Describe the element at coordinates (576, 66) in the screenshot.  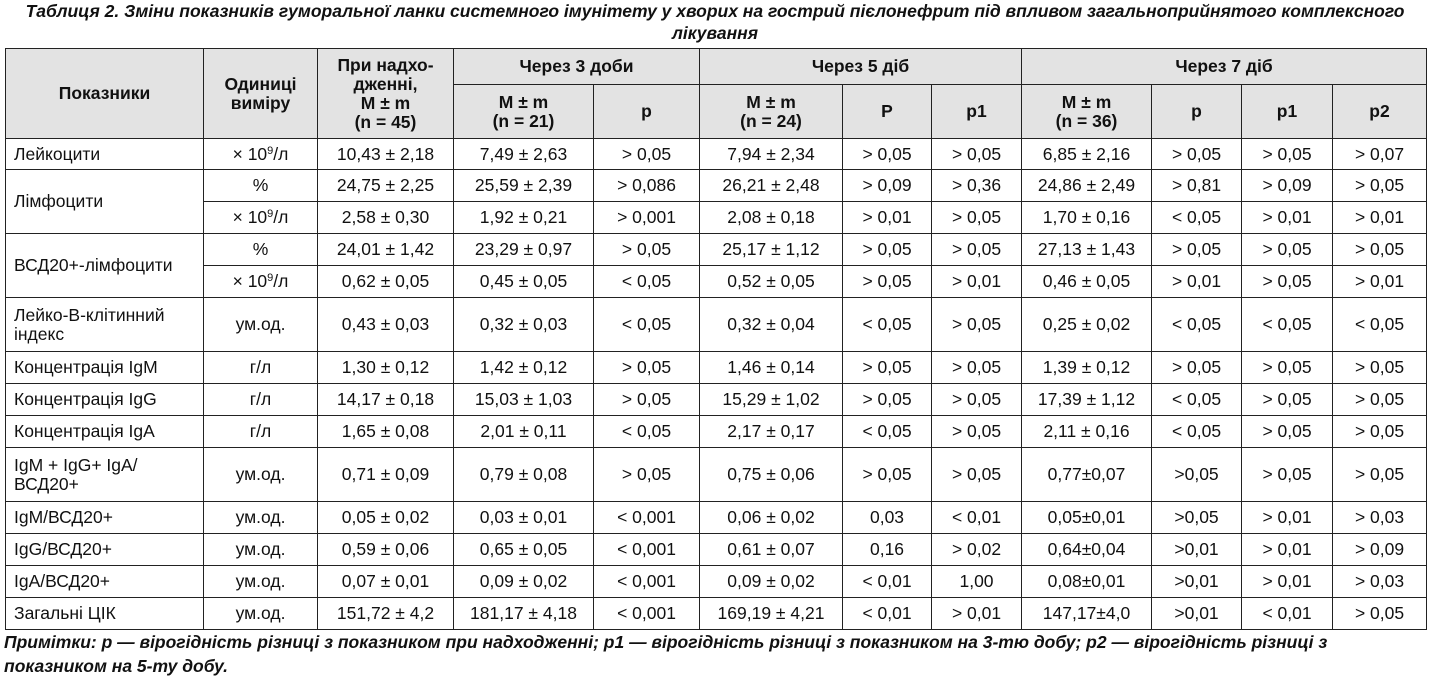
I see `header-day3: Через 3 доби` at that location.